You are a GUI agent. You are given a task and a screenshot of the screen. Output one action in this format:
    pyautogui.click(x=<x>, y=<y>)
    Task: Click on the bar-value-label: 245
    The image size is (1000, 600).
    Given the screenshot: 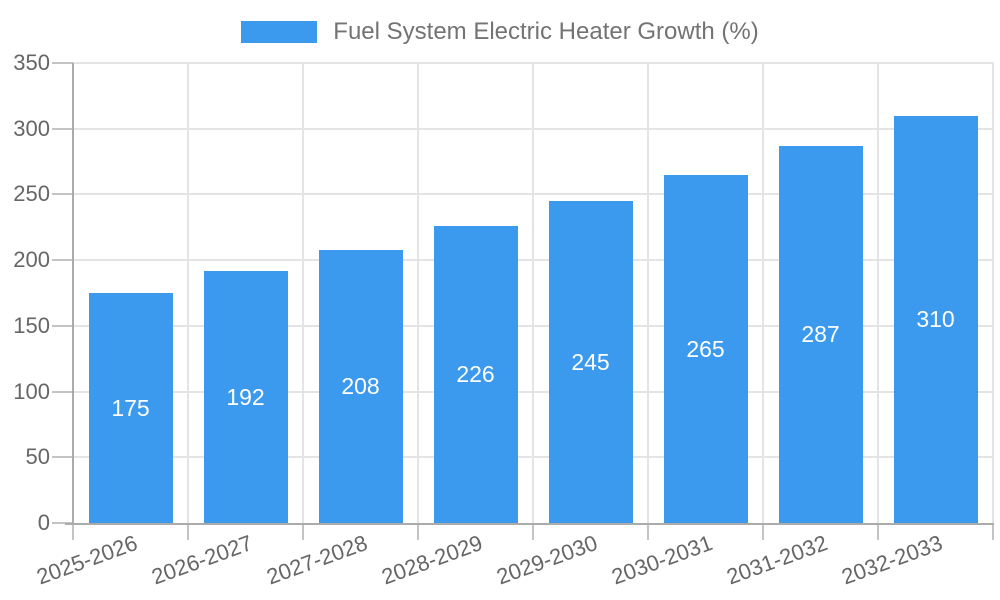 What is the action you would take?
    pyautogui.click(x=590, y=362)
    